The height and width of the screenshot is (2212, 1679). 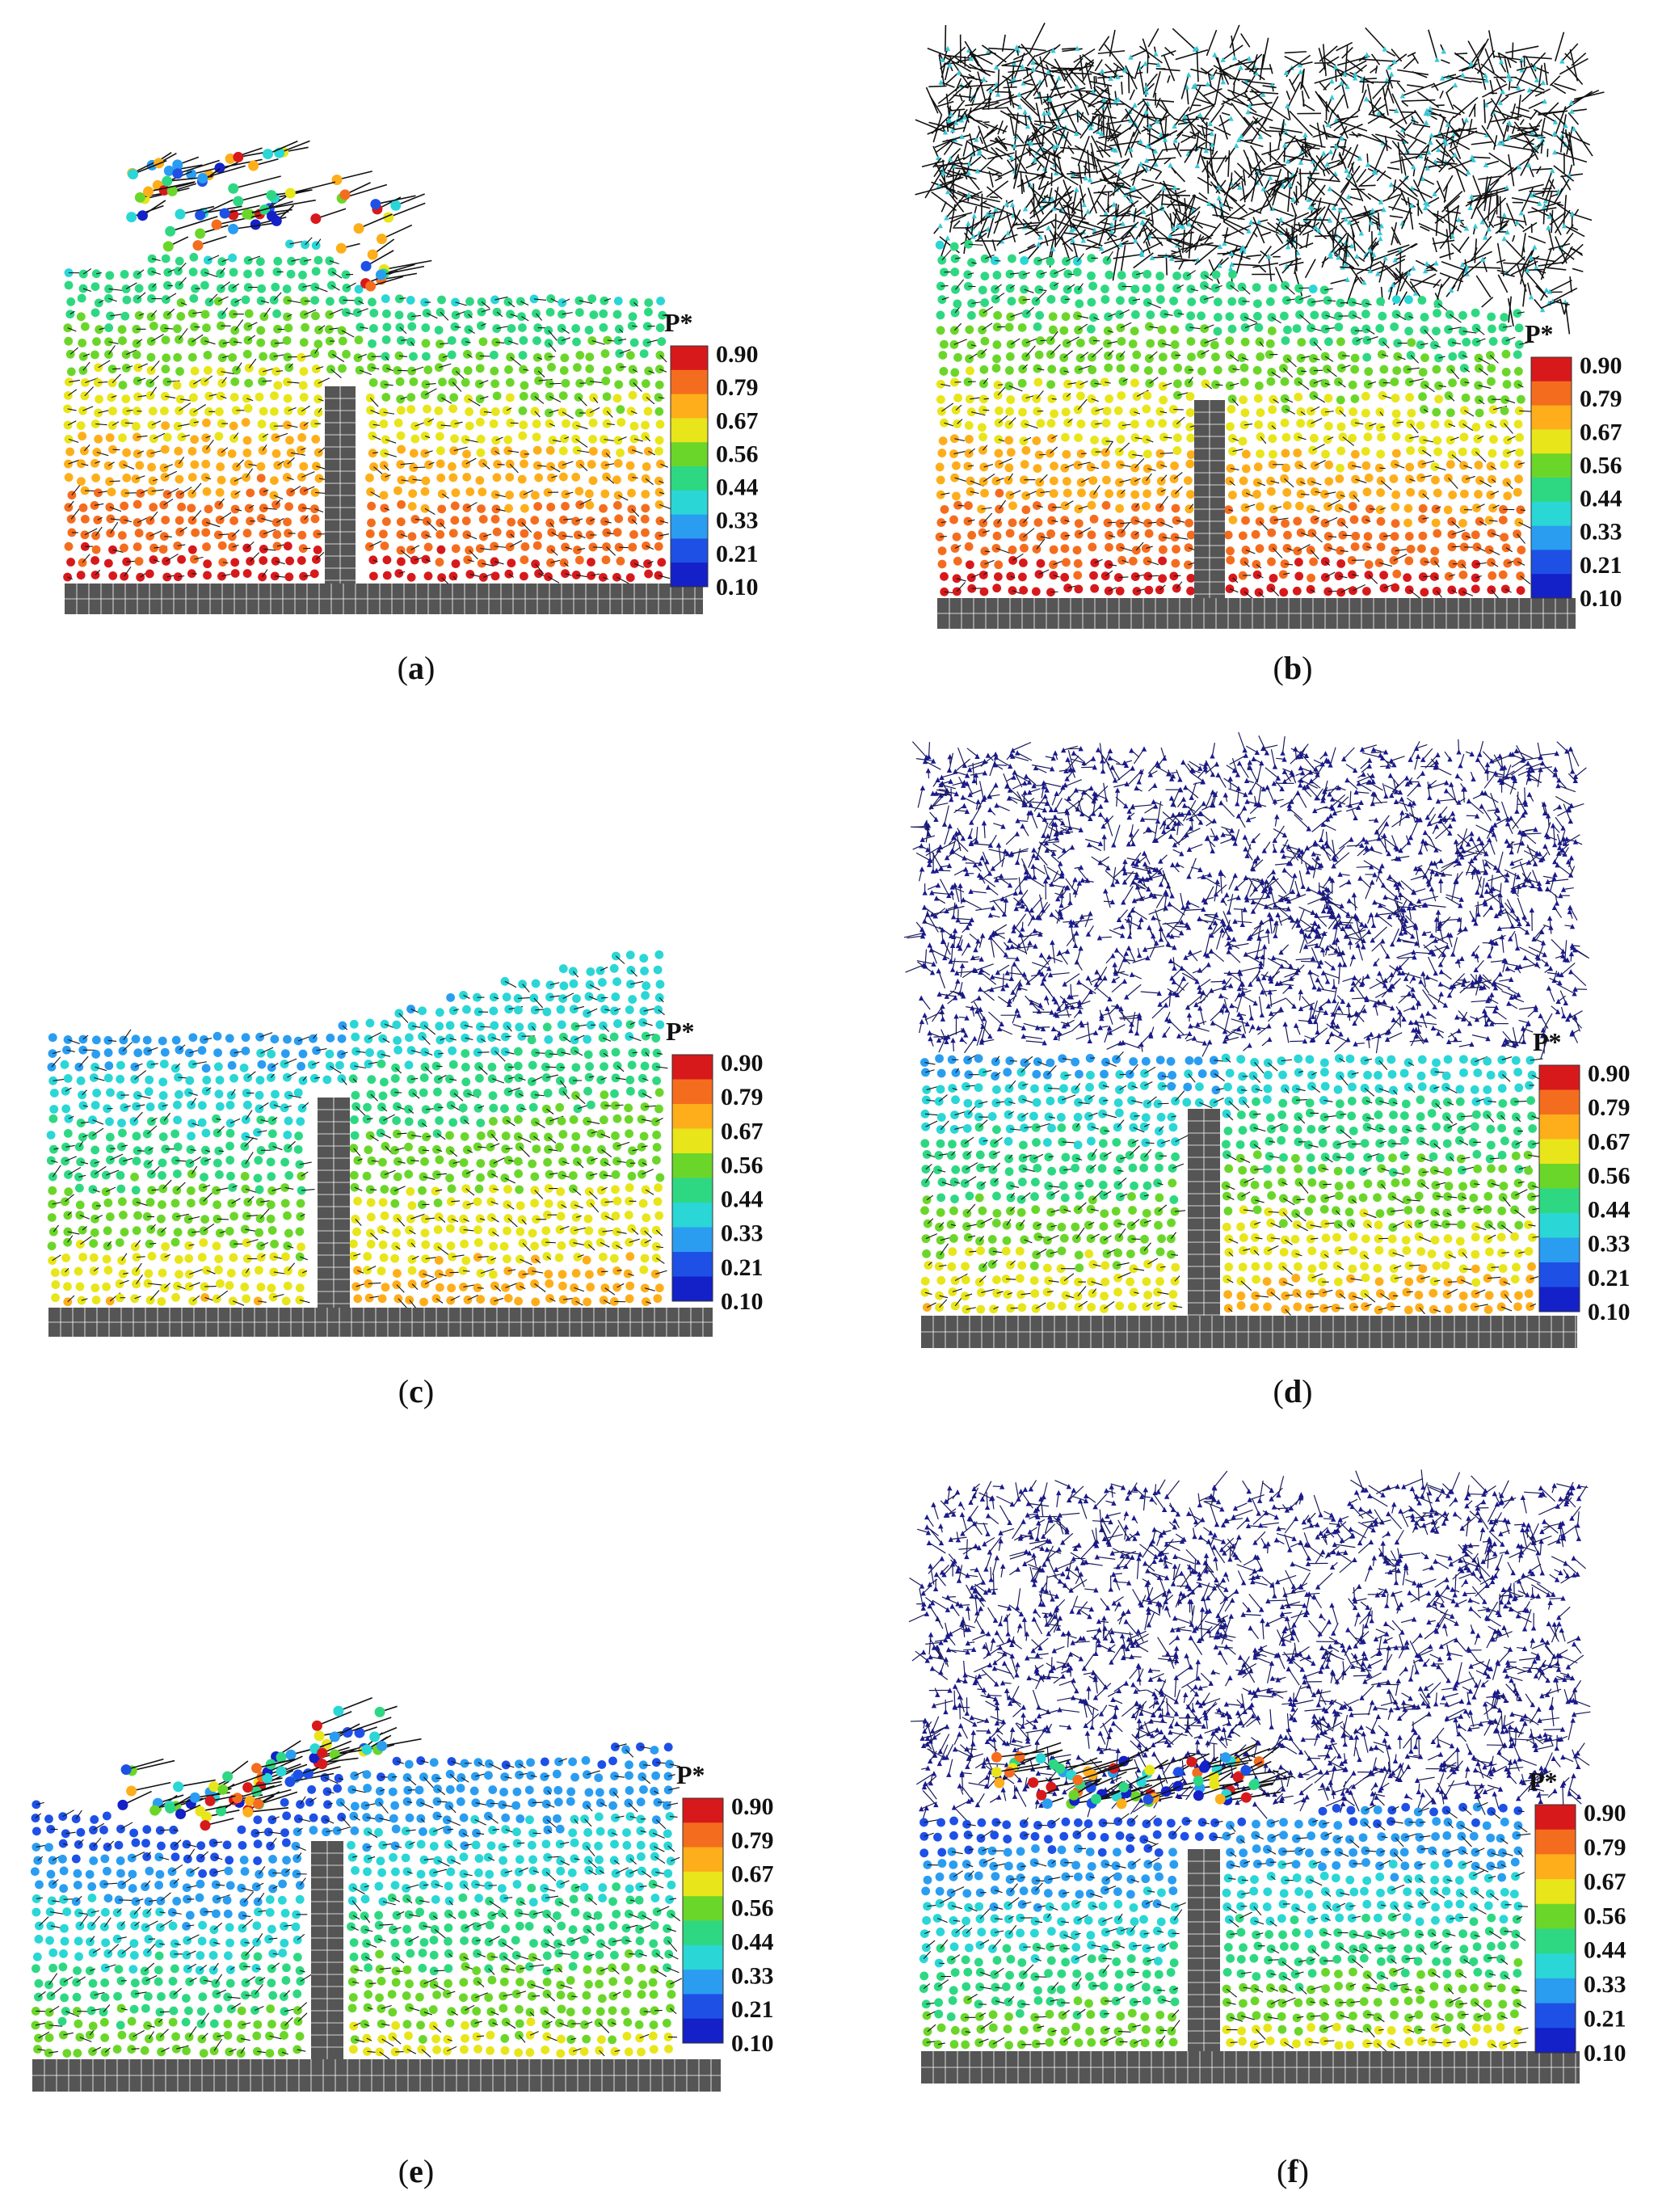 What do you see at coordinates (411, 413) in the screenshot?
I see `panel-a: P* 0.90 0.79 0.67 0.56 0.44 0.33 0.21 0.10 (a)` at bounding box center [411, 413].